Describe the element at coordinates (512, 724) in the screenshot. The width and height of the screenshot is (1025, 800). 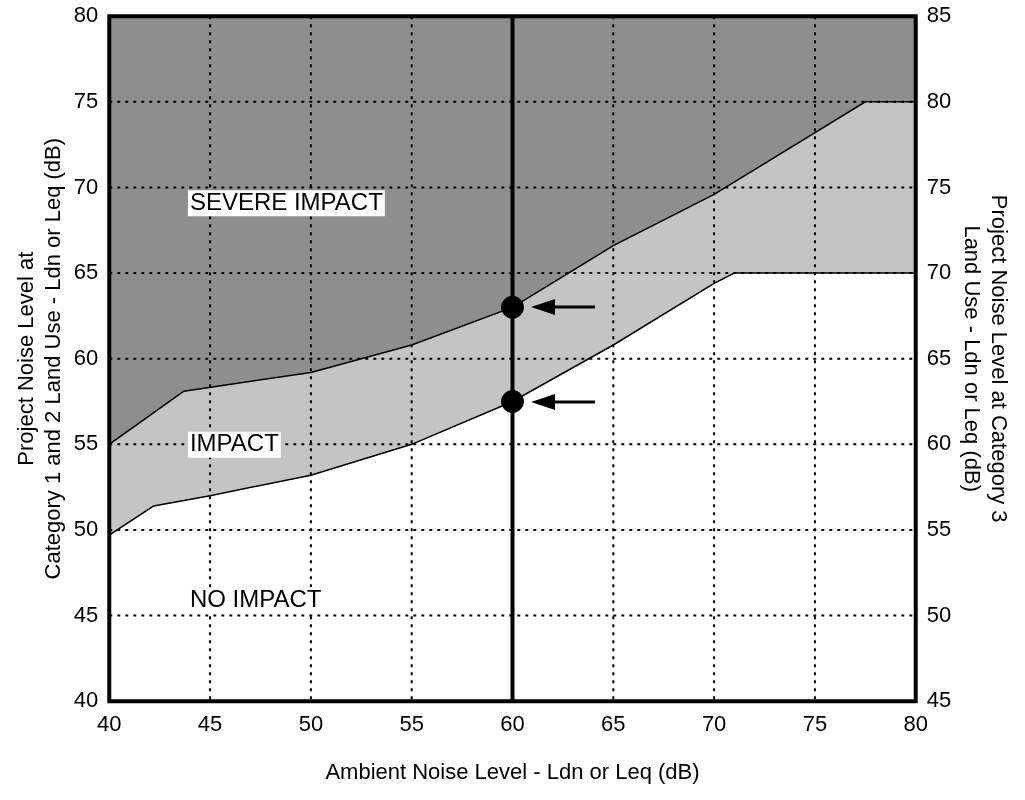
I see `x-tick-label: 60` at that location.